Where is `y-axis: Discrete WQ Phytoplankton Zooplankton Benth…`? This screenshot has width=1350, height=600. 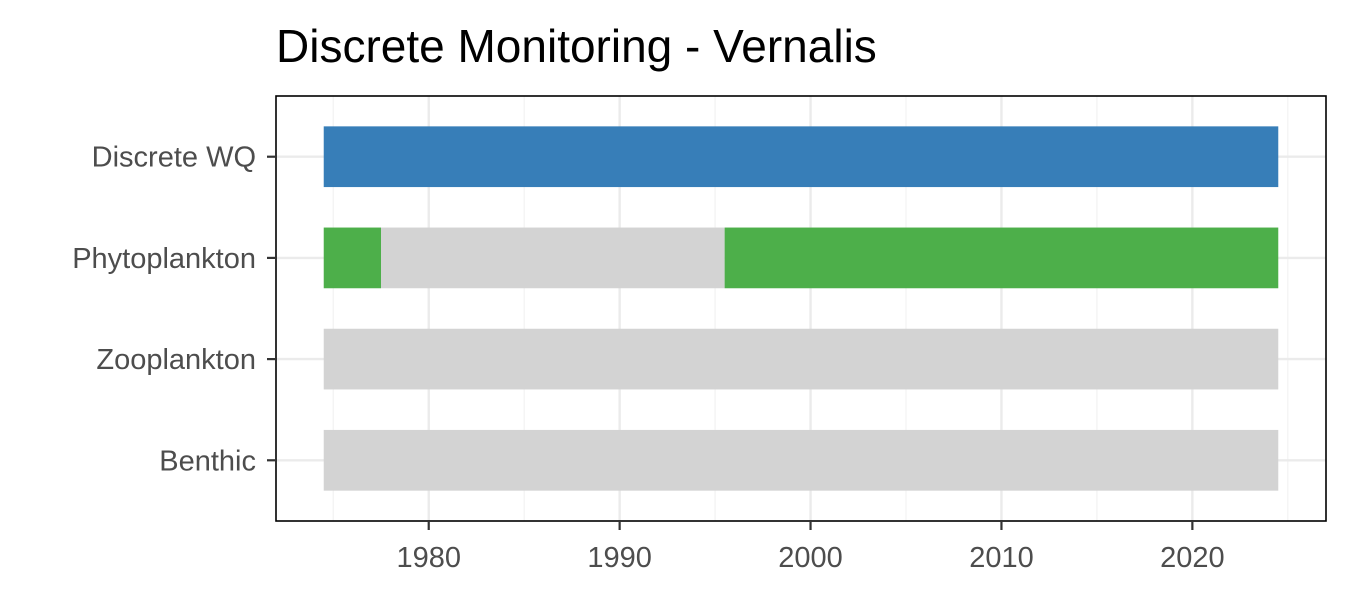 y-axis: Discrete WQ Phytoplankton Zooplankton Benth… is located at coordinates (174, 309).